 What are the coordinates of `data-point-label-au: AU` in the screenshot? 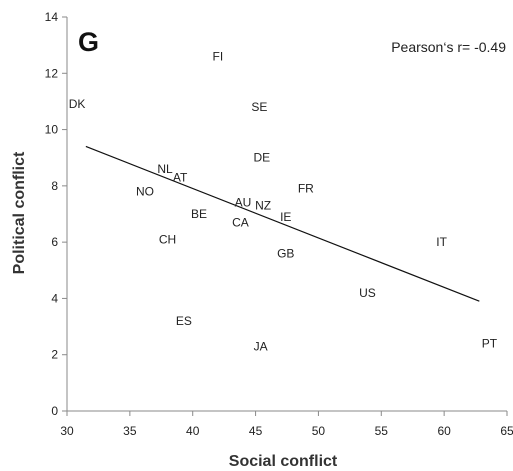 It's located at (243, 203).